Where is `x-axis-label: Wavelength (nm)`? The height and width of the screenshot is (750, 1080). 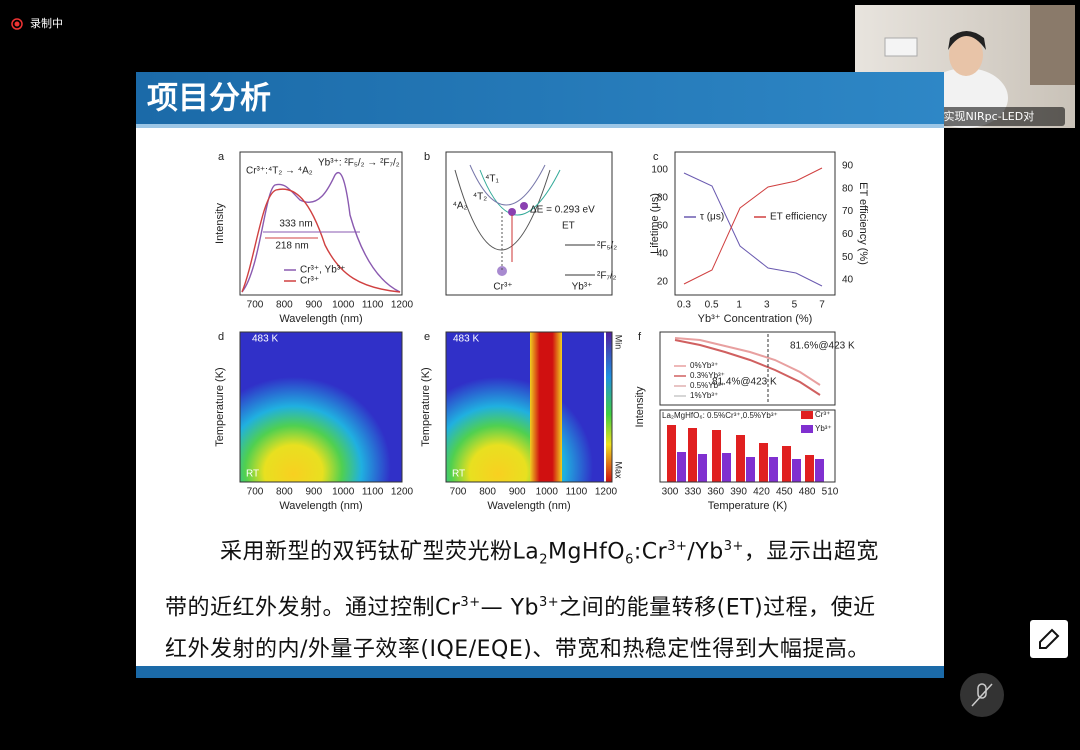
x-axis-label: Wavelength (nm) is located at coordinates (320, 319).